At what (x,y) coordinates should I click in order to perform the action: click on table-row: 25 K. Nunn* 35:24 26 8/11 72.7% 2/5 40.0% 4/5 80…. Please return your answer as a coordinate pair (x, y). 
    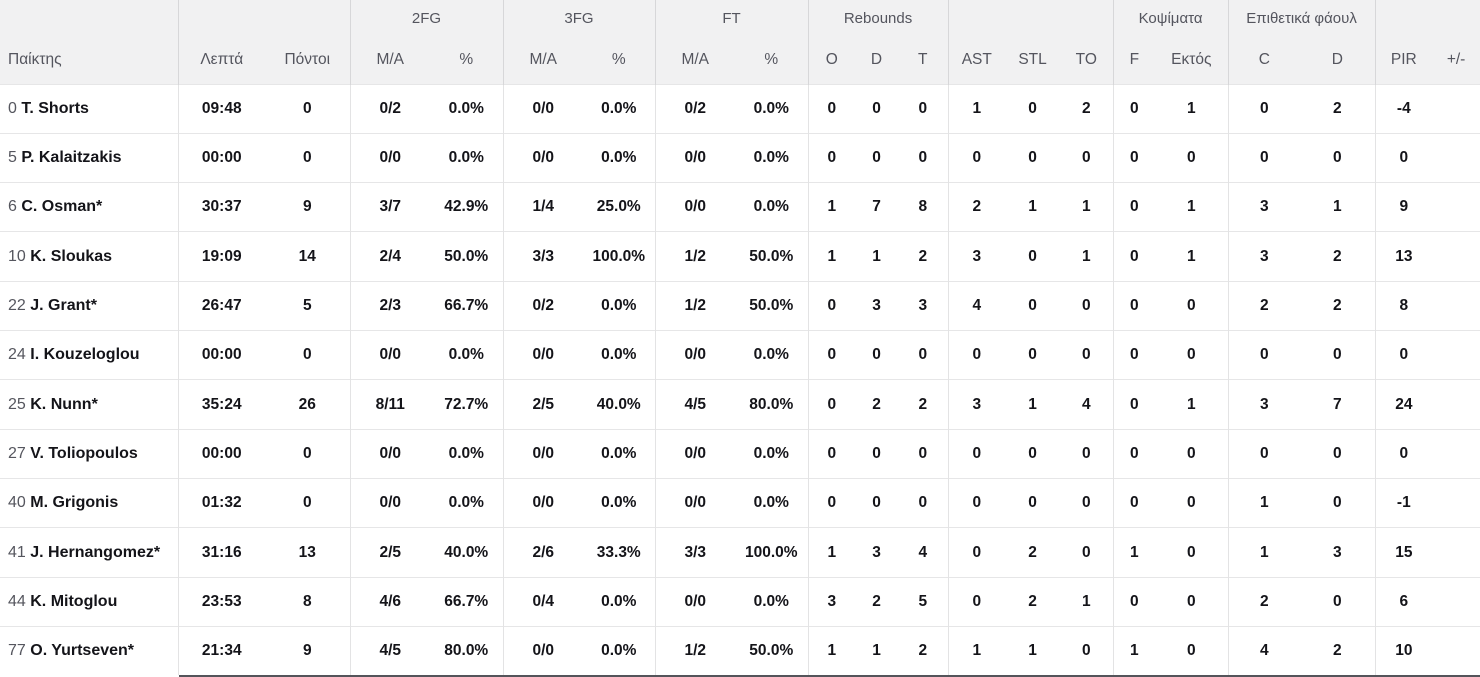
    Looking at the image, I should click on (740, 404).